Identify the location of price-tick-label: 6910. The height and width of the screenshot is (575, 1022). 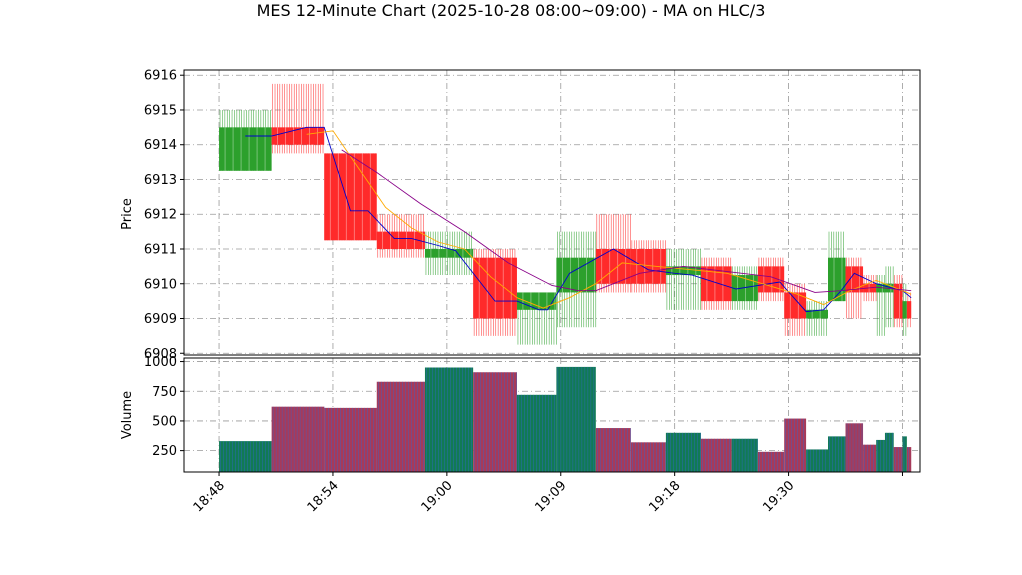
(160, 284).